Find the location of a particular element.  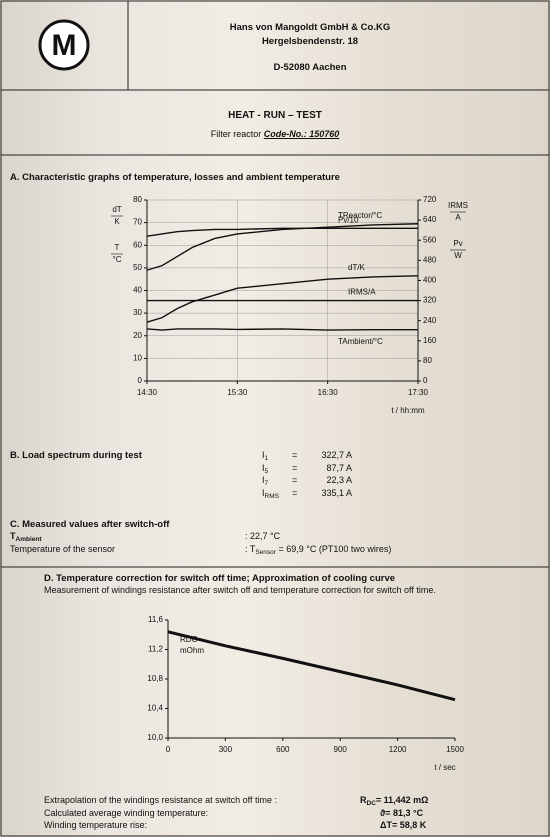

y2-label: IRMS is located at coordinates (458, 205).